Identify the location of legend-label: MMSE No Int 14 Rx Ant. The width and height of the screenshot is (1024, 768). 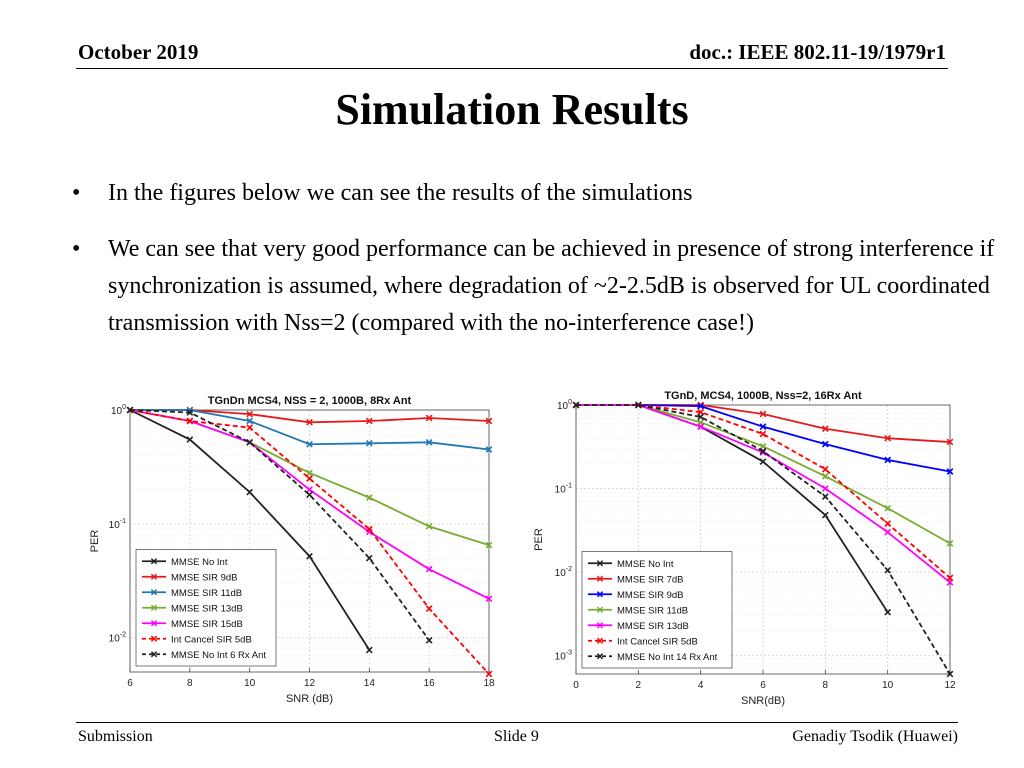
(667, 657).